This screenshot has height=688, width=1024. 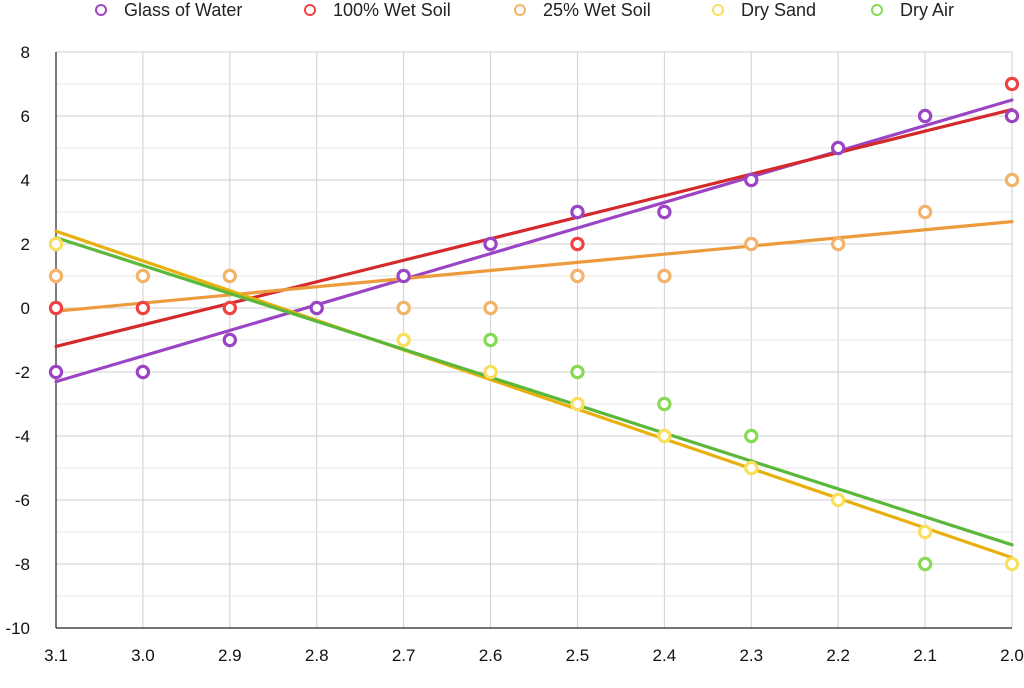 What do you see at coordinates (25, 52) in the screenshot?
I see `y-tick-label: 8` at bounding box center [25, 52].